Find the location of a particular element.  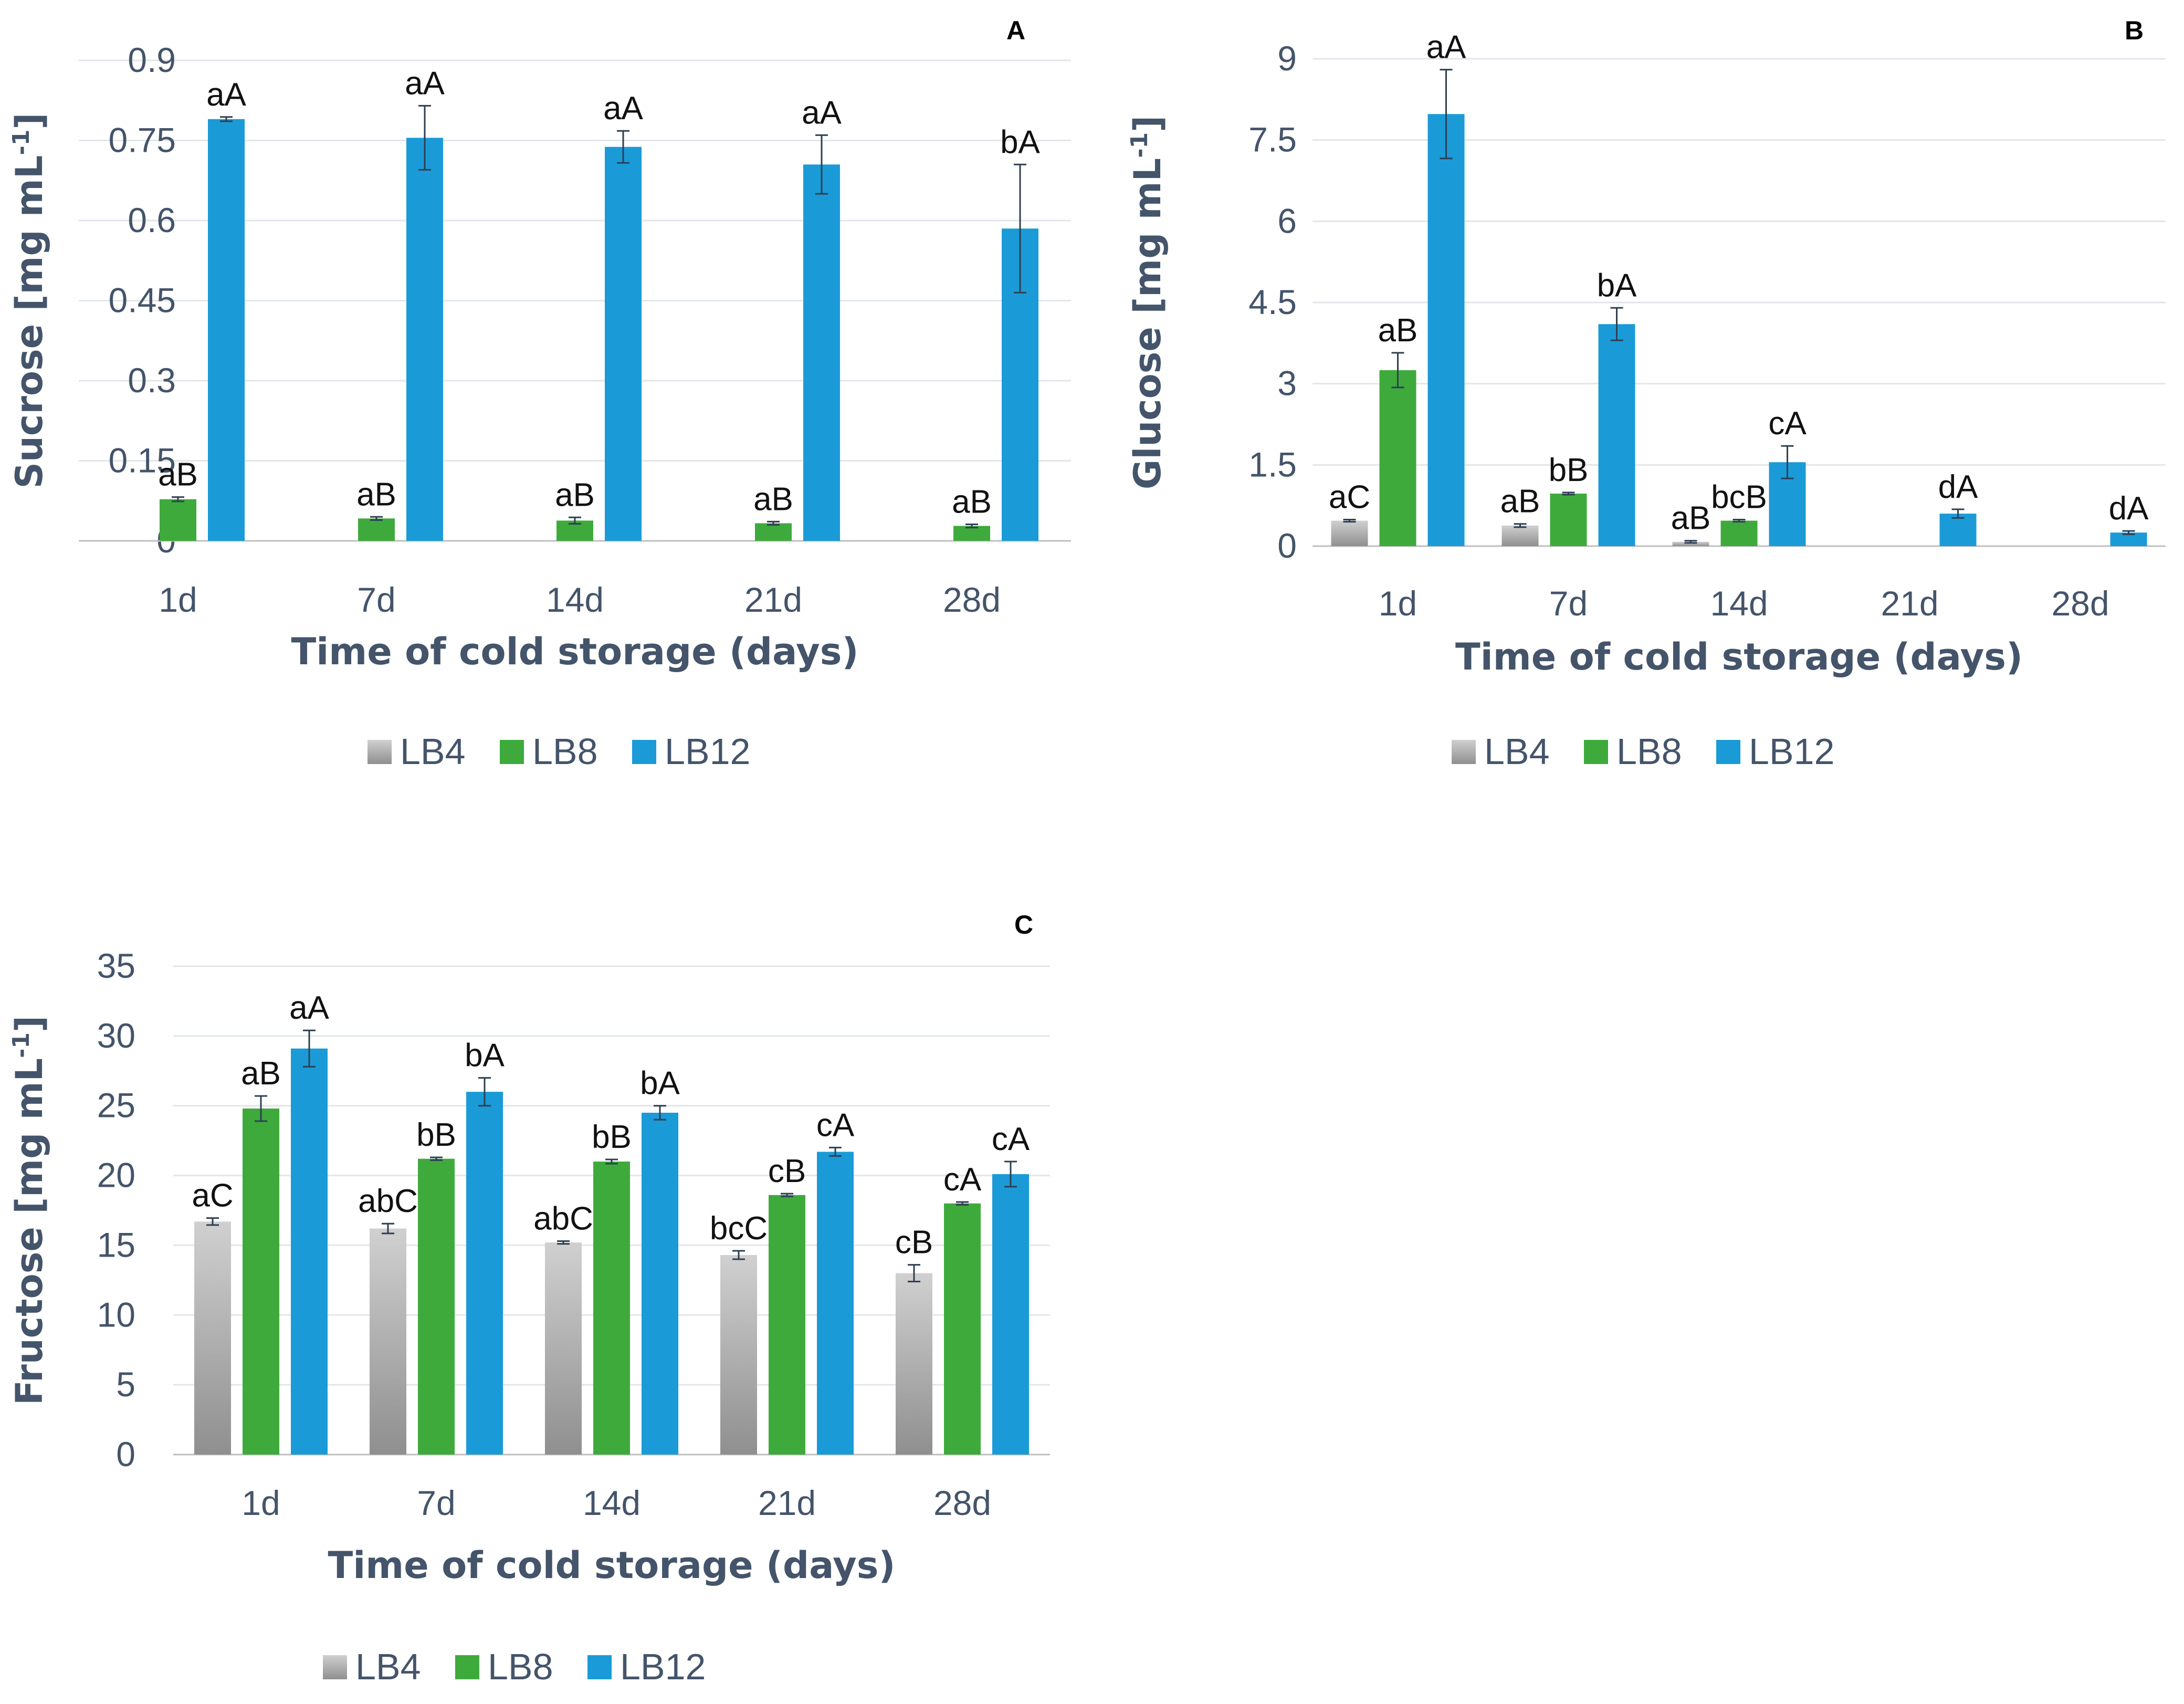

y-axis-title: Sucrose [mg mL-1] is located at coordinates (29, 301).